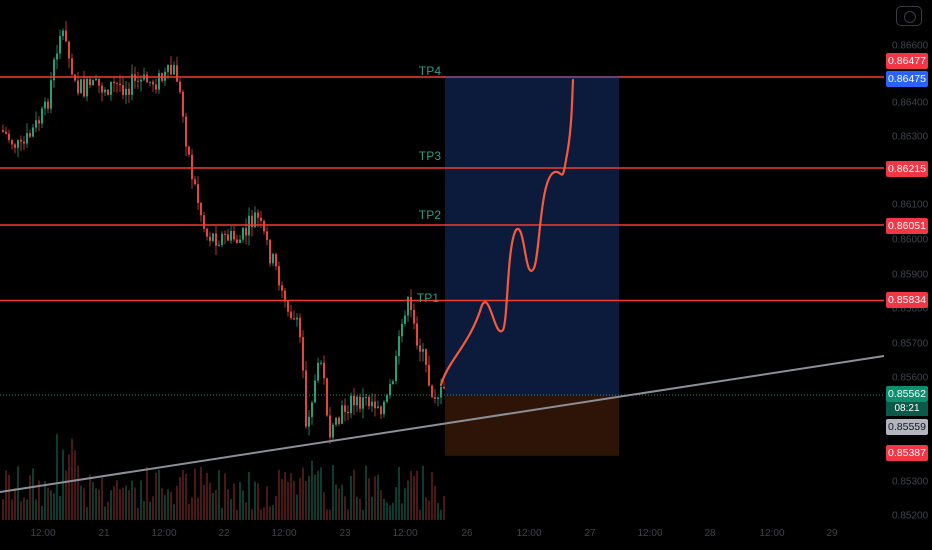 Image resolution: width=932 pixels, height=550 pixels. Describe the element at coordinates (910, 103) in the screenshot. I see `price-tick: 0.86400` at that location.